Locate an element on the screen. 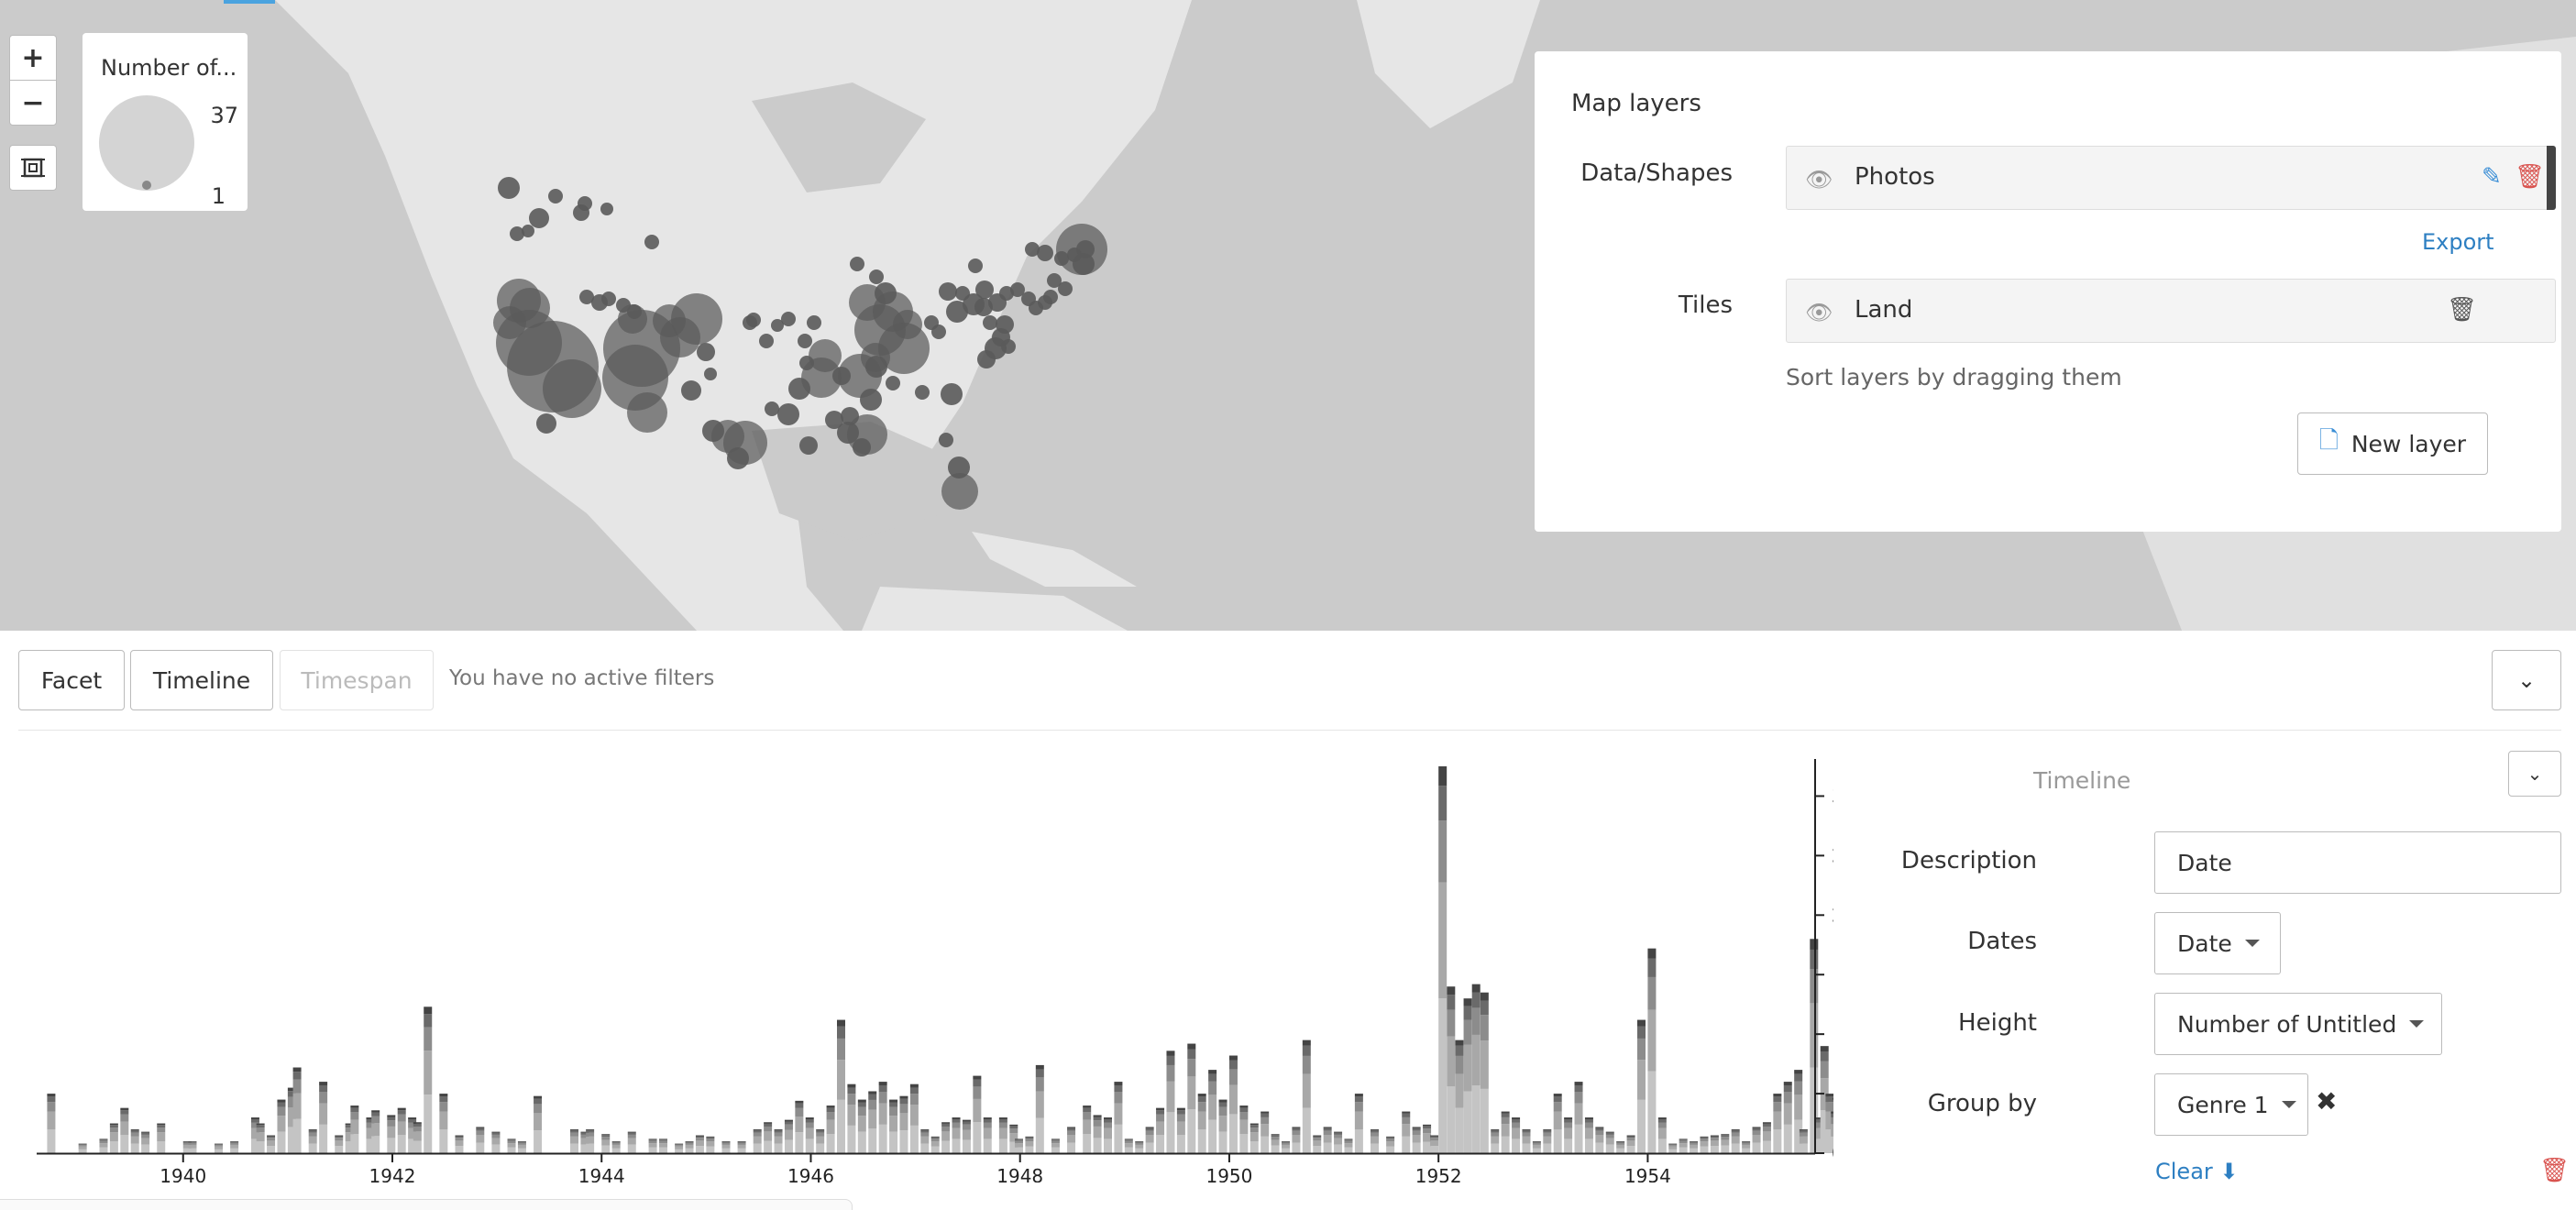 This screenshot has height=1210, width=2576. zoom-out-button: − is located at coordinates (33, 103).